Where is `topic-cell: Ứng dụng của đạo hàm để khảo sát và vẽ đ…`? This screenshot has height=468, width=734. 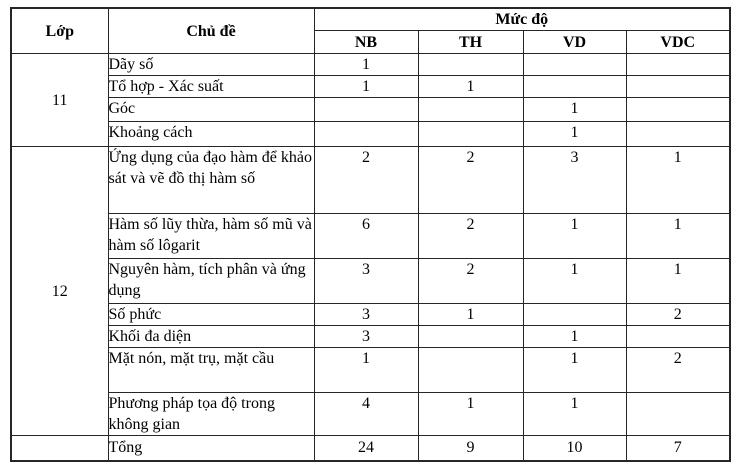
topic-cell: Ứng dụng của đạo hàm để khảo sát và vẽ đ… is located at coordinates (211, 180).